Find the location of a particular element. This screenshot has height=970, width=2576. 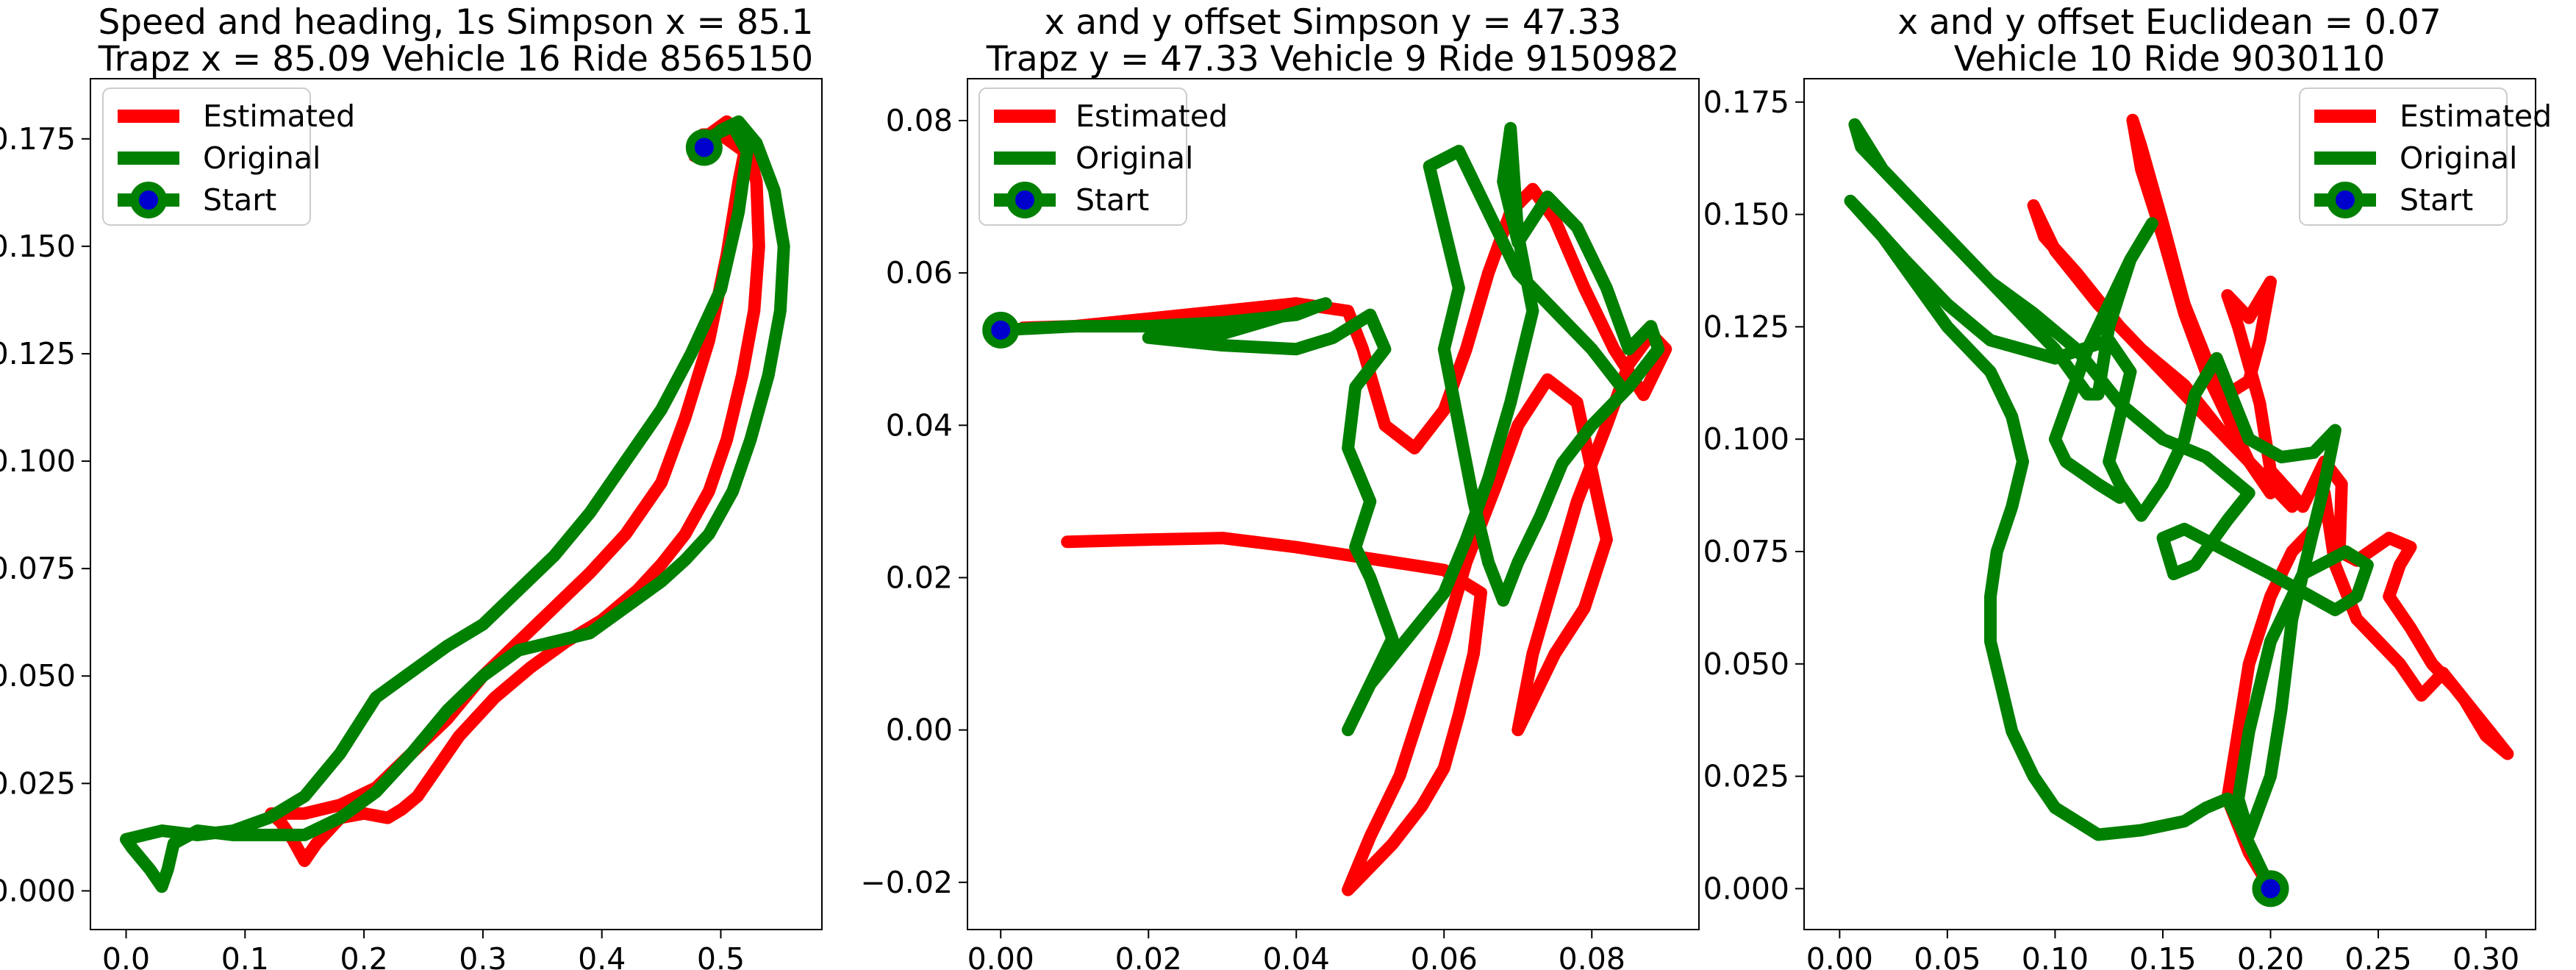

x-tick-label: 0.02 is located at coordinates (1148, 955).